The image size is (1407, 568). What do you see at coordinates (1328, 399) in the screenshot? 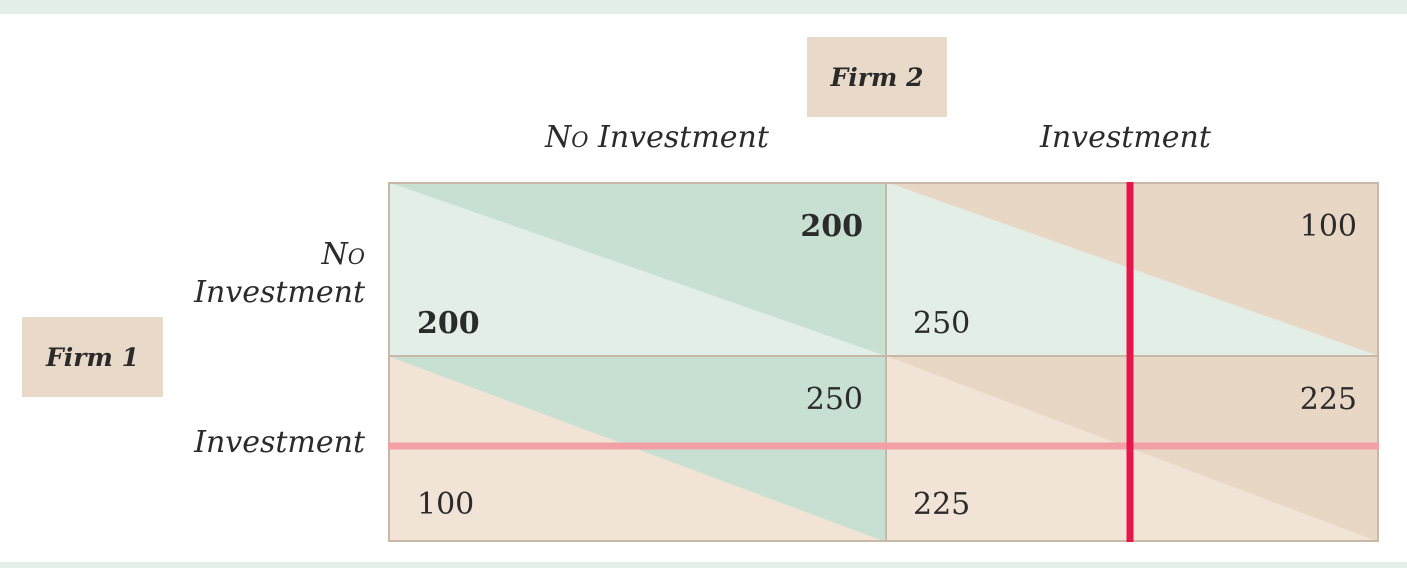
I see `payoff-ii-firm2: 225` at bounding box center [1328, 399].